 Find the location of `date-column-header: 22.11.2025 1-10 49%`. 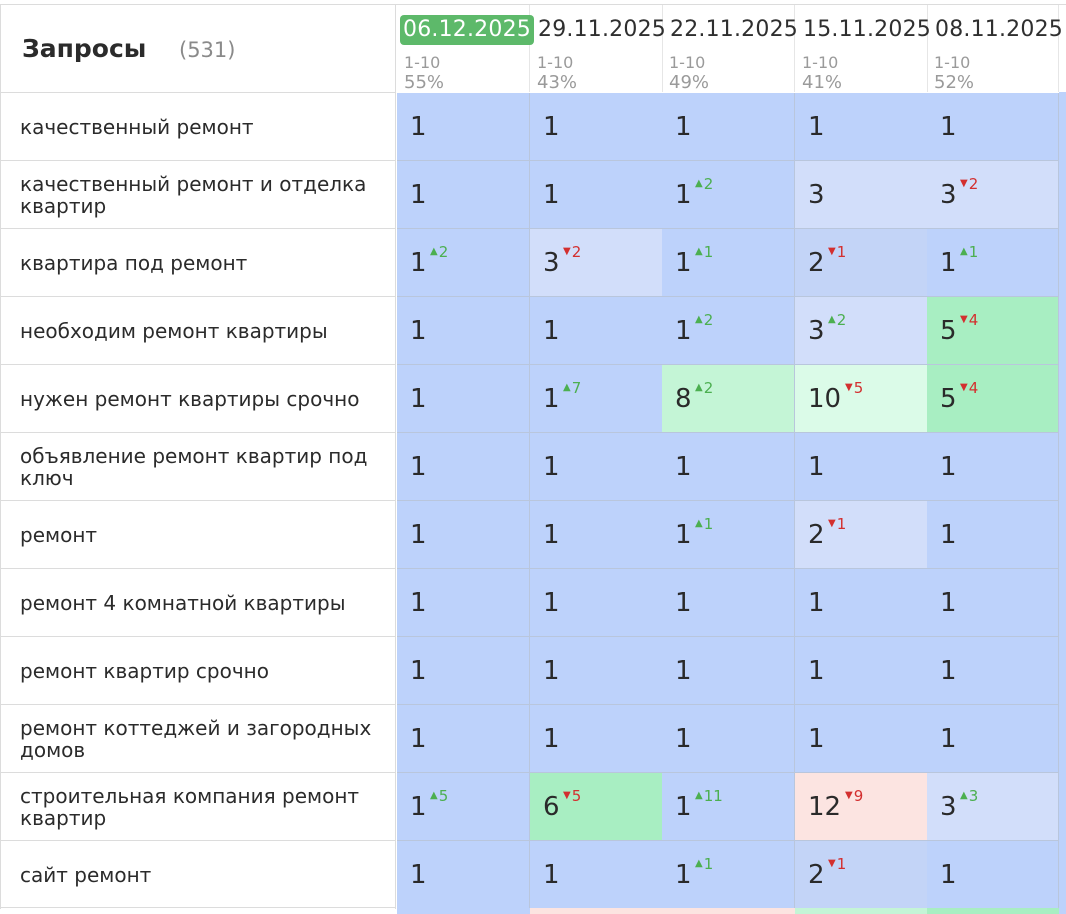

date-column-header: 22.11.2025 1-10 49% is located at coordinates (730, 49).